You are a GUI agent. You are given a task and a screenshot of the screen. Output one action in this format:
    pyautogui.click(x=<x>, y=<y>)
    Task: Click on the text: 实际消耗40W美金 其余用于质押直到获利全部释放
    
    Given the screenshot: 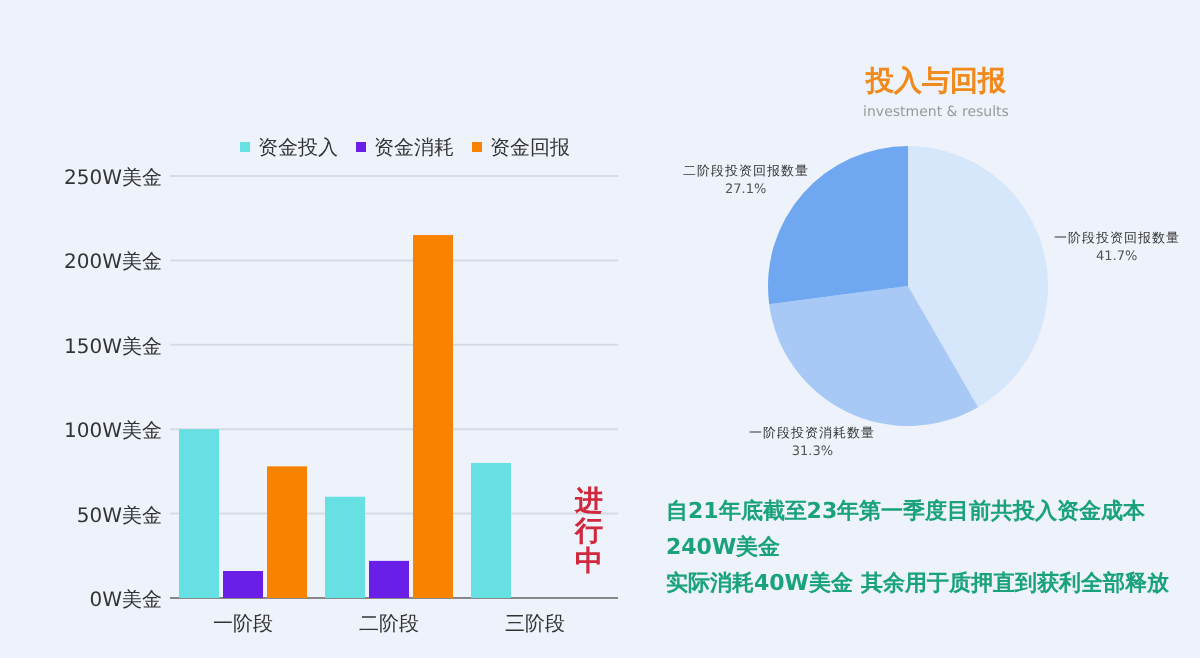 What is the action you would take?
    pyautogui.click(x=918, y=583)
    